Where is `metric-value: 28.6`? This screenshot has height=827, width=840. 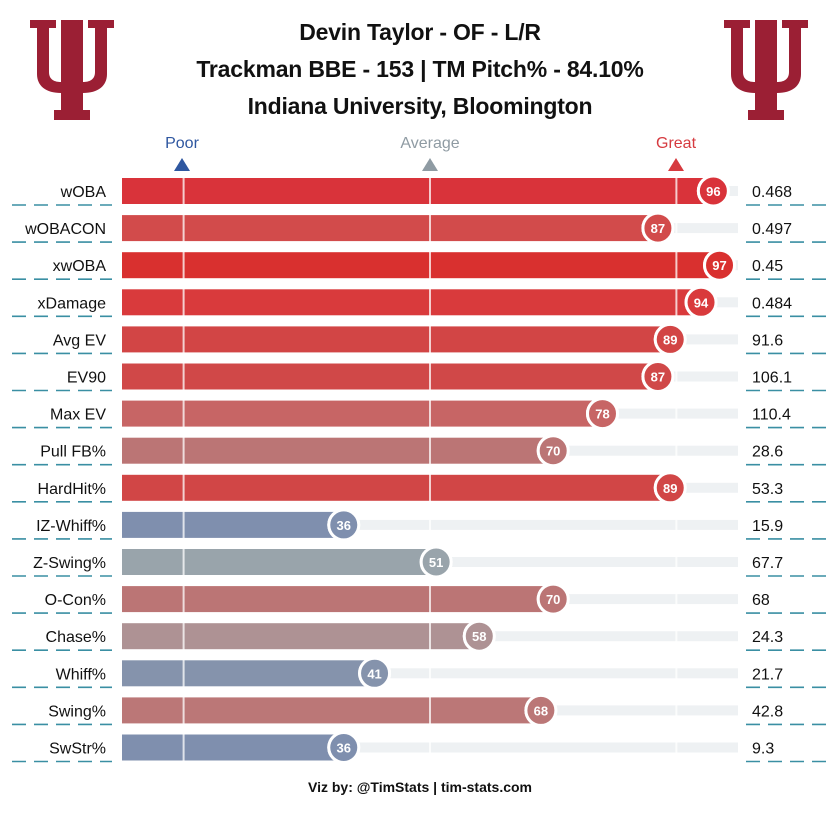 metric-value: 28.6 is located at coordinates (767, 452).